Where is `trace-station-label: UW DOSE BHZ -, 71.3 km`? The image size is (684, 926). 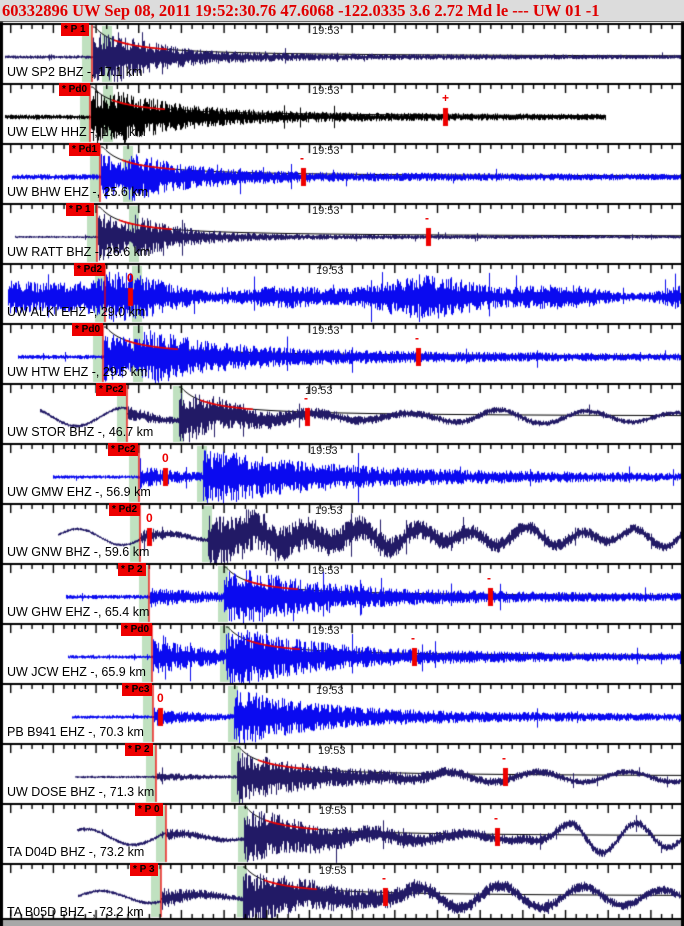
trace-station-label: UW DOSE BHZ -, 71.3 km is located at coordinates (81, 792).